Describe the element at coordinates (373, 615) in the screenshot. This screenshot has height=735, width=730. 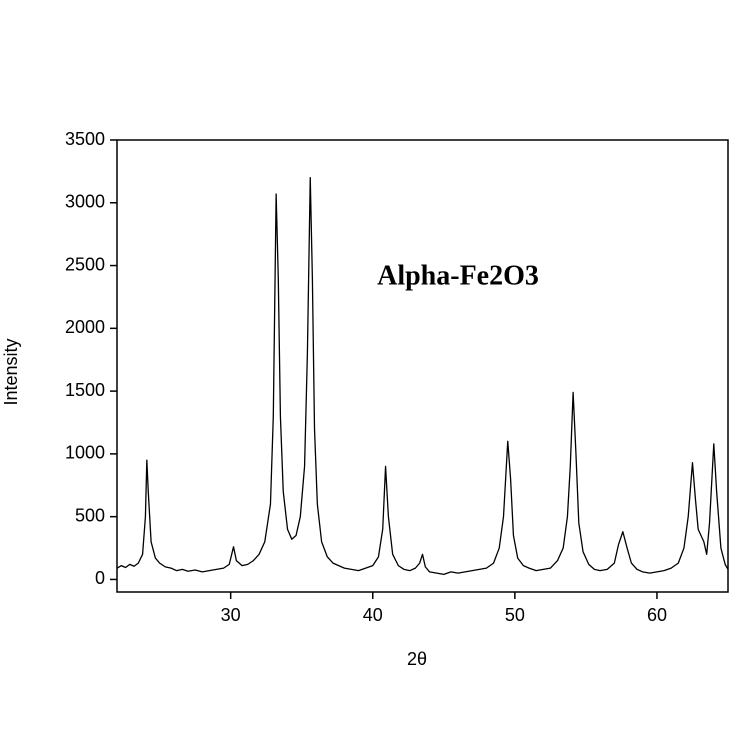
I see `x-tick-label: 40` at that location.